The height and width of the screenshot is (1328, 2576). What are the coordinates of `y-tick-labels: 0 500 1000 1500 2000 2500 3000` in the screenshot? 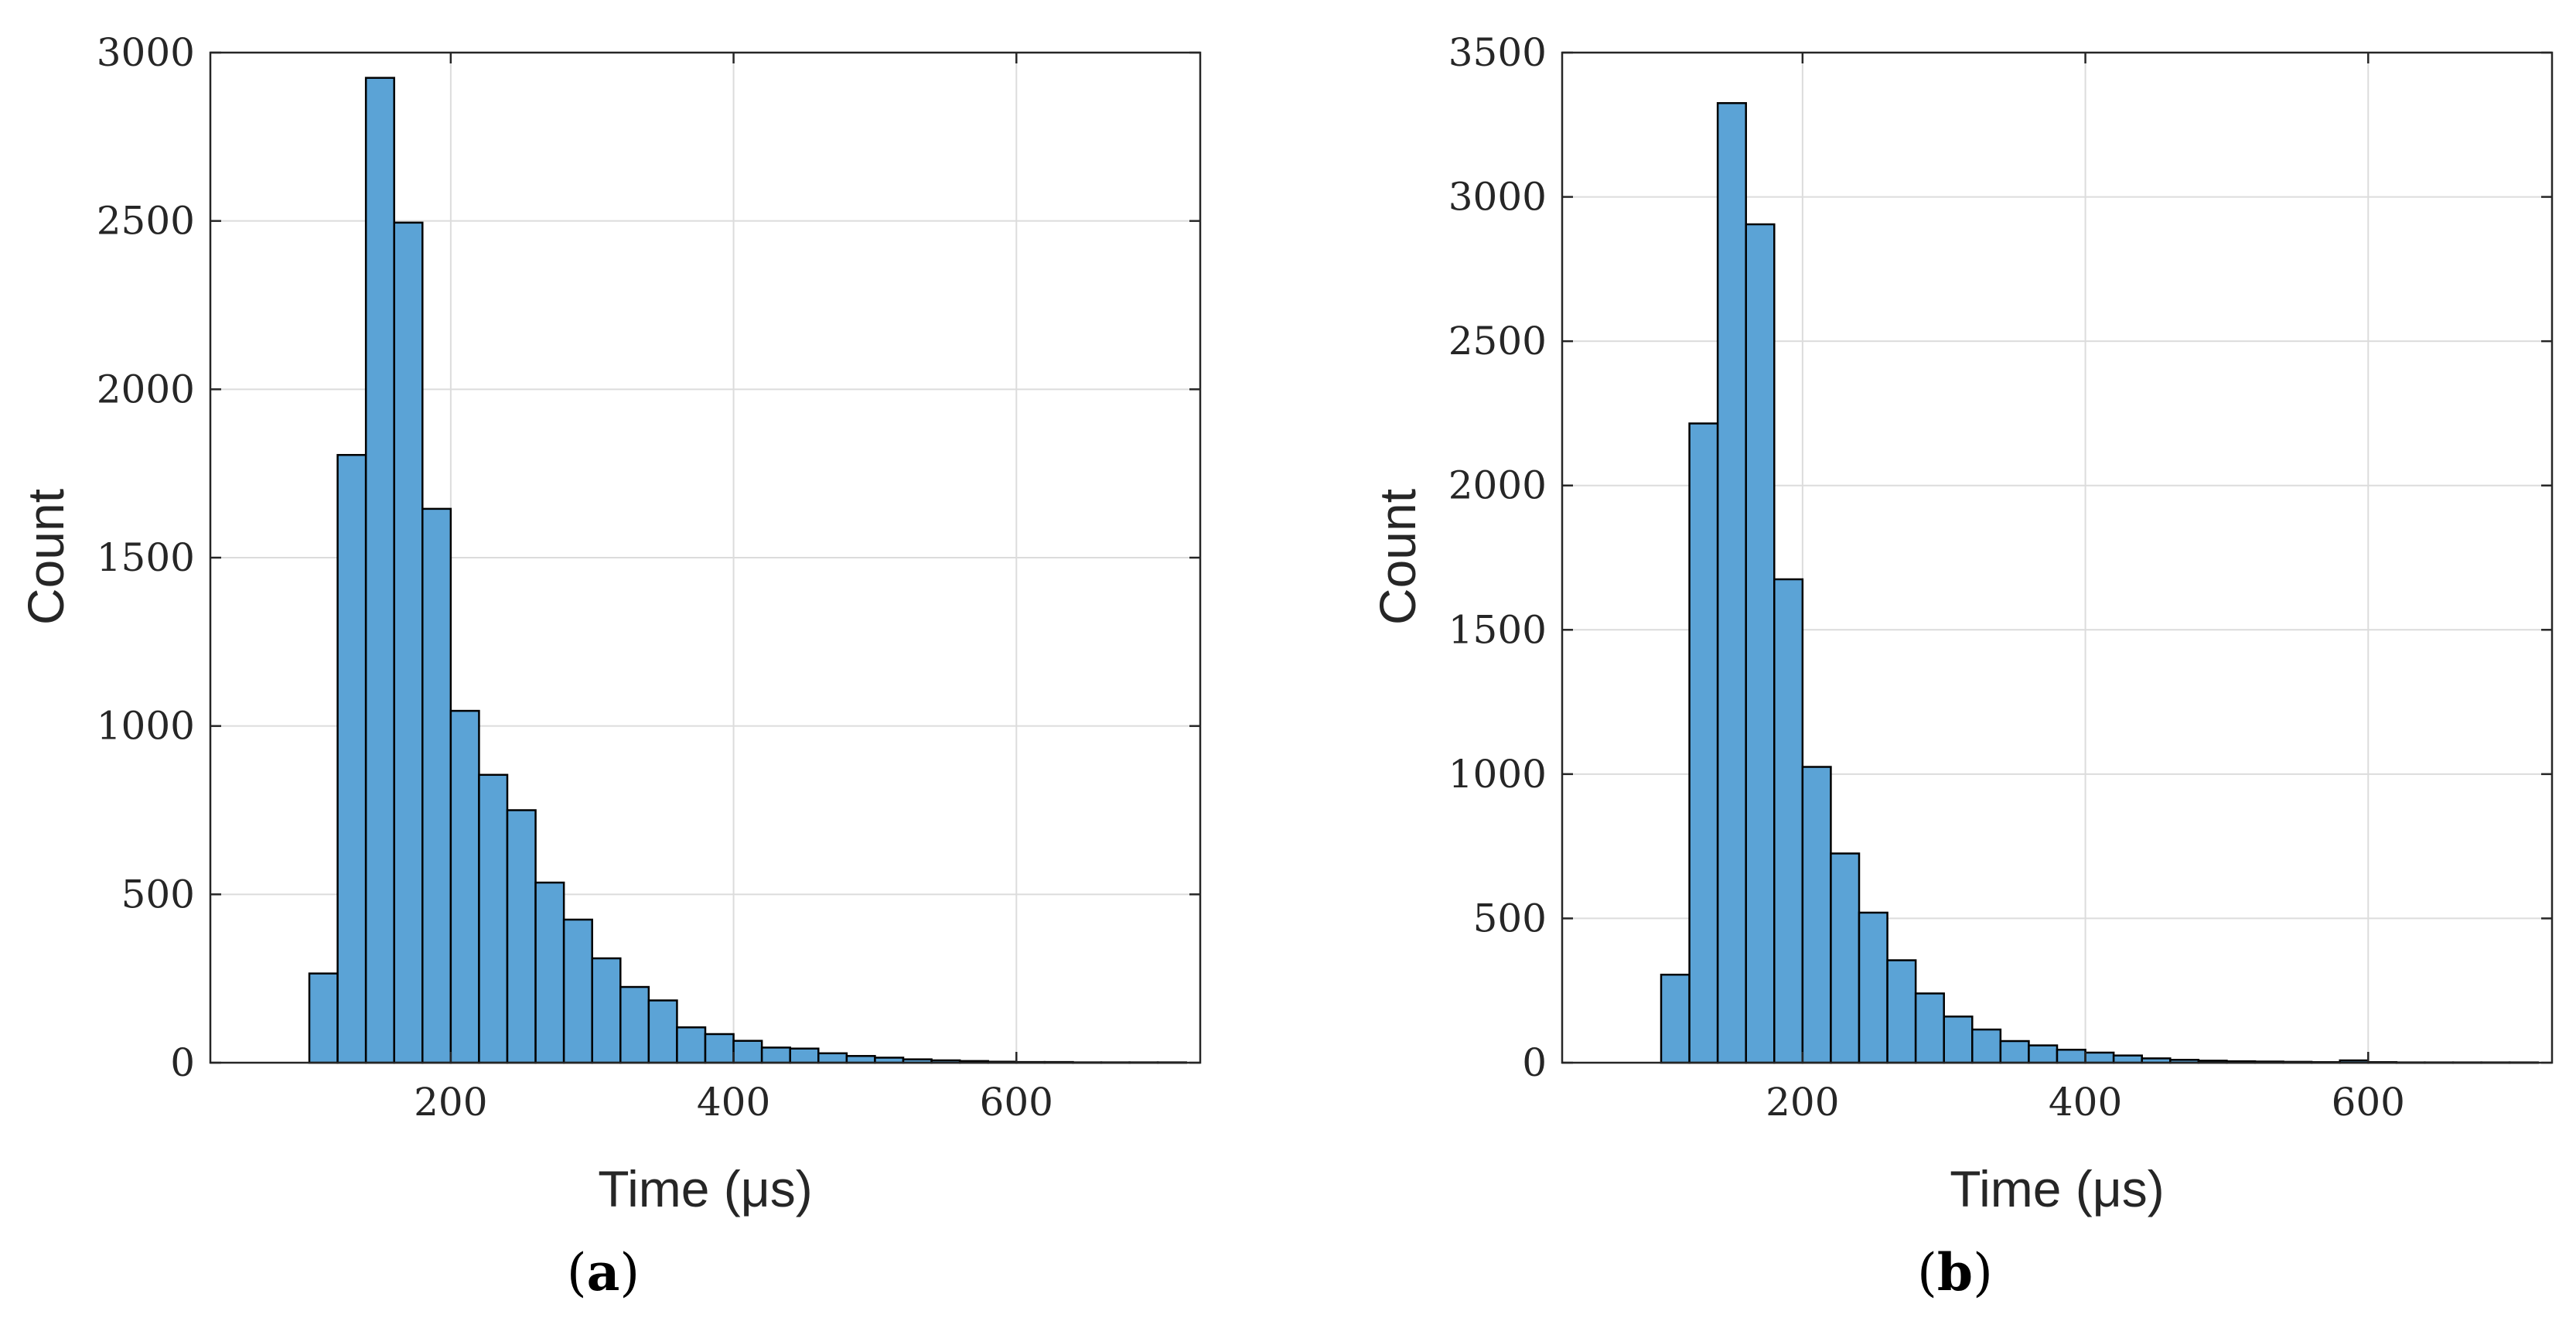 It's located at (146, 557).